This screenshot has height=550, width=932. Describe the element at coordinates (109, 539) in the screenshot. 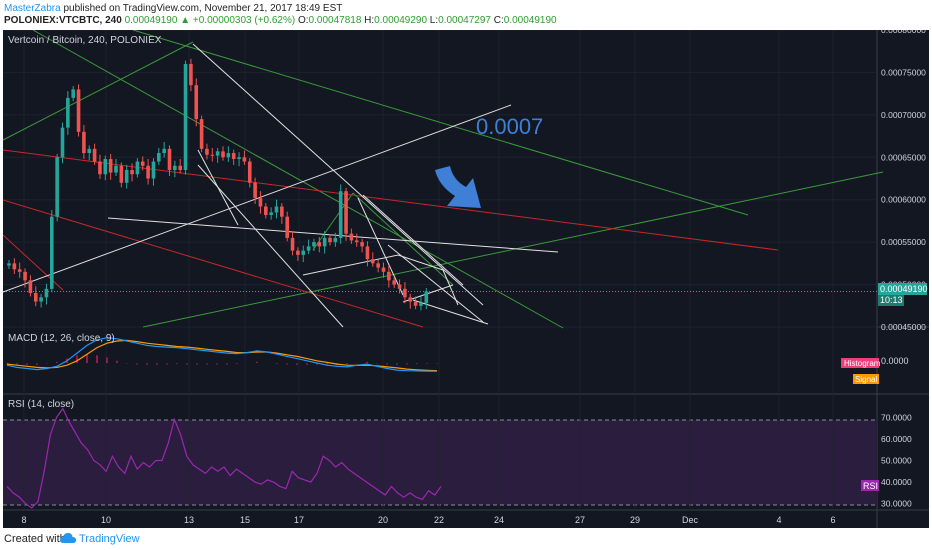

I see `tradingview-brand-link: TradingView` at that location.